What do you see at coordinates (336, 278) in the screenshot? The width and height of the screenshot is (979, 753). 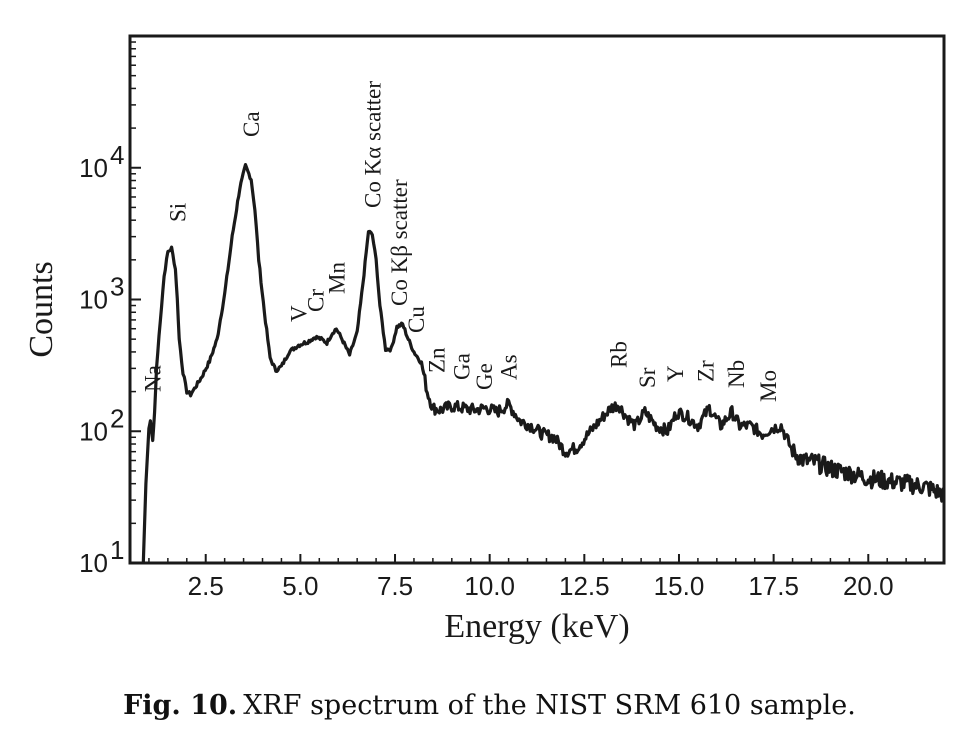 I see `peak-label: Mn` at bounding box center [336, 278].